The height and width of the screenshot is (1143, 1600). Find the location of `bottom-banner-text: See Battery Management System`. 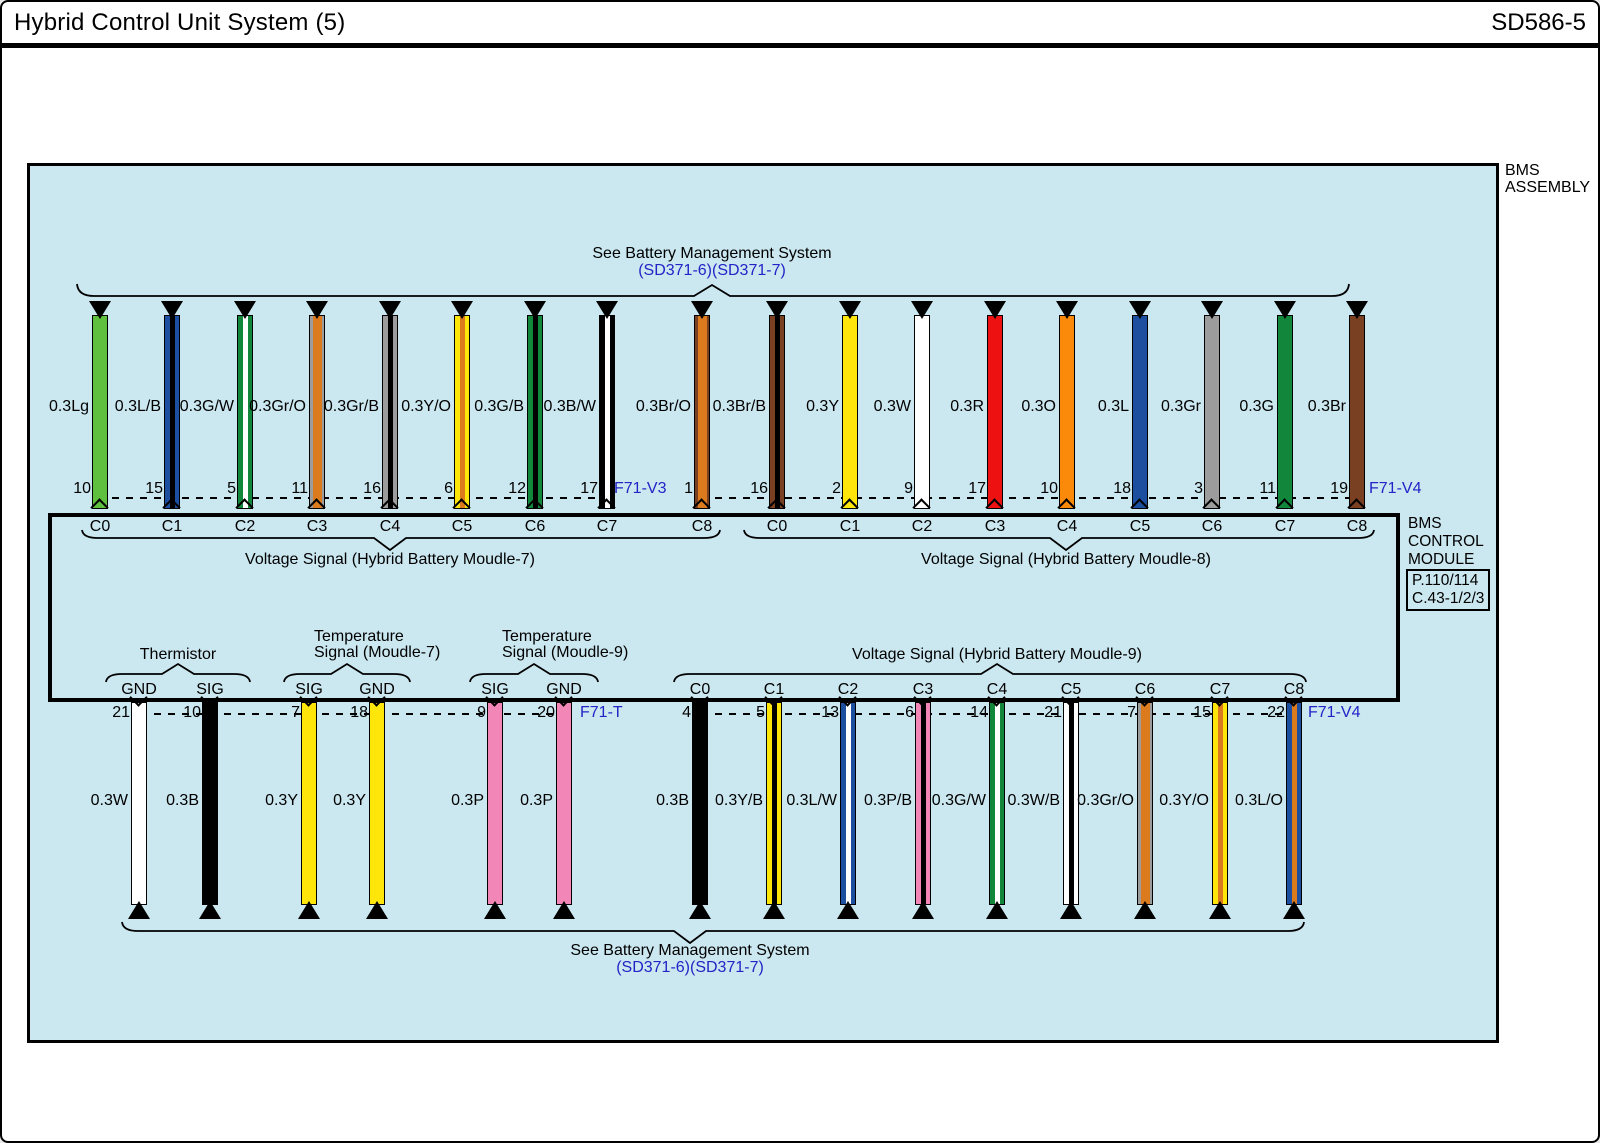

bottom-banner-text: See Battery Management System is located at coordinates (690, 950).